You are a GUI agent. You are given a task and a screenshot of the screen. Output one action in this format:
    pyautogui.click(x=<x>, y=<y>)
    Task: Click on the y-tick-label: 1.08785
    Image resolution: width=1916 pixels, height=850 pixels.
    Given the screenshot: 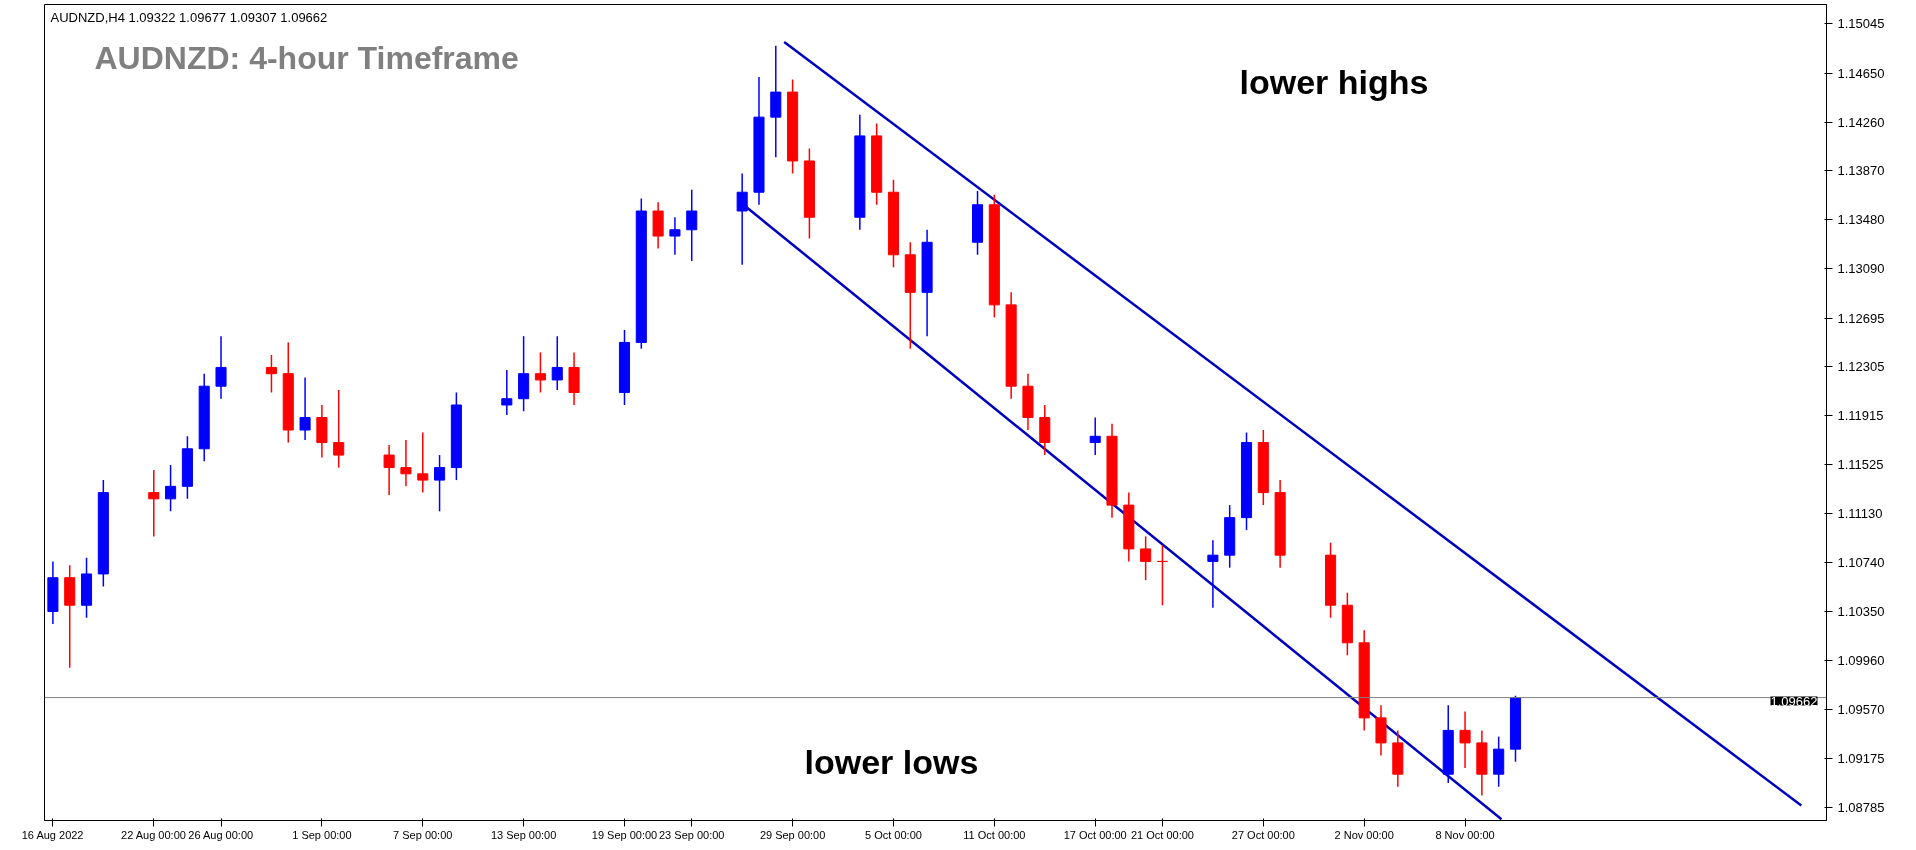 What is the action you would take?
    pyautogui.click(x=1861, y=807)
    